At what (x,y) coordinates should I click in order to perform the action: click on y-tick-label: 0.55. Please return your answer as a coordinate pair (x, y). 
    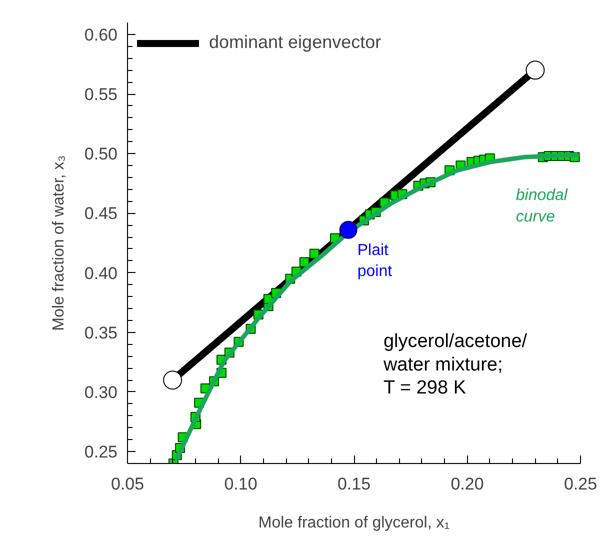
    Looking at the image, I should click on (101, 94).